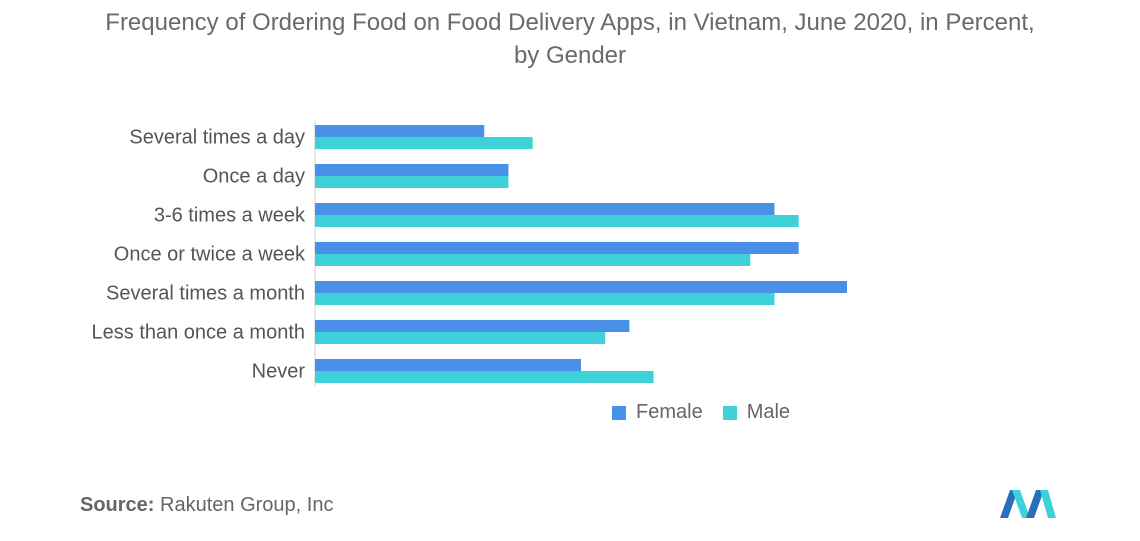 This screenshot has width=1140, height=541. I want to click on bar-male-3-6-times-a-week, so click(557, 221).